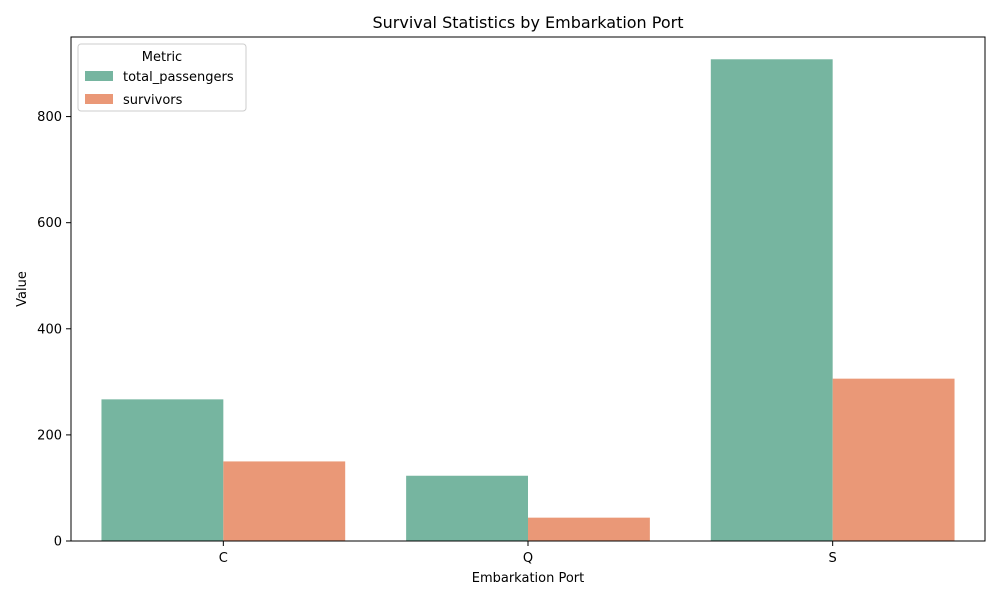  I want to click on legend-swatch-survivors, so click(99, 99).